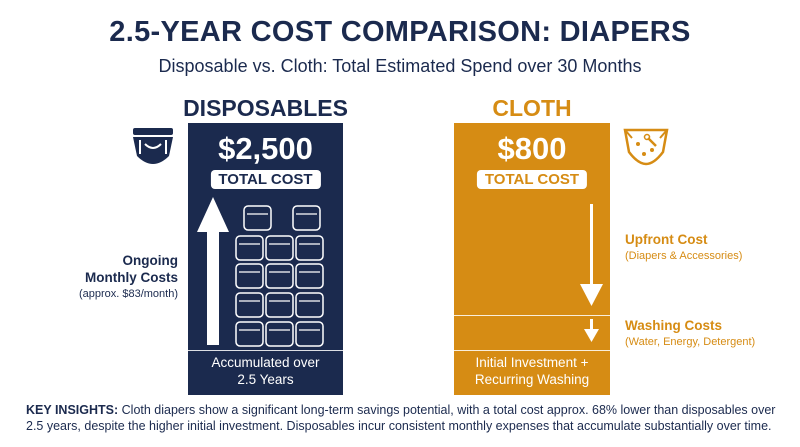 The width and height of the screenshot is (800, 447). I want to click on cloth-section-divider, so click(532, 315).